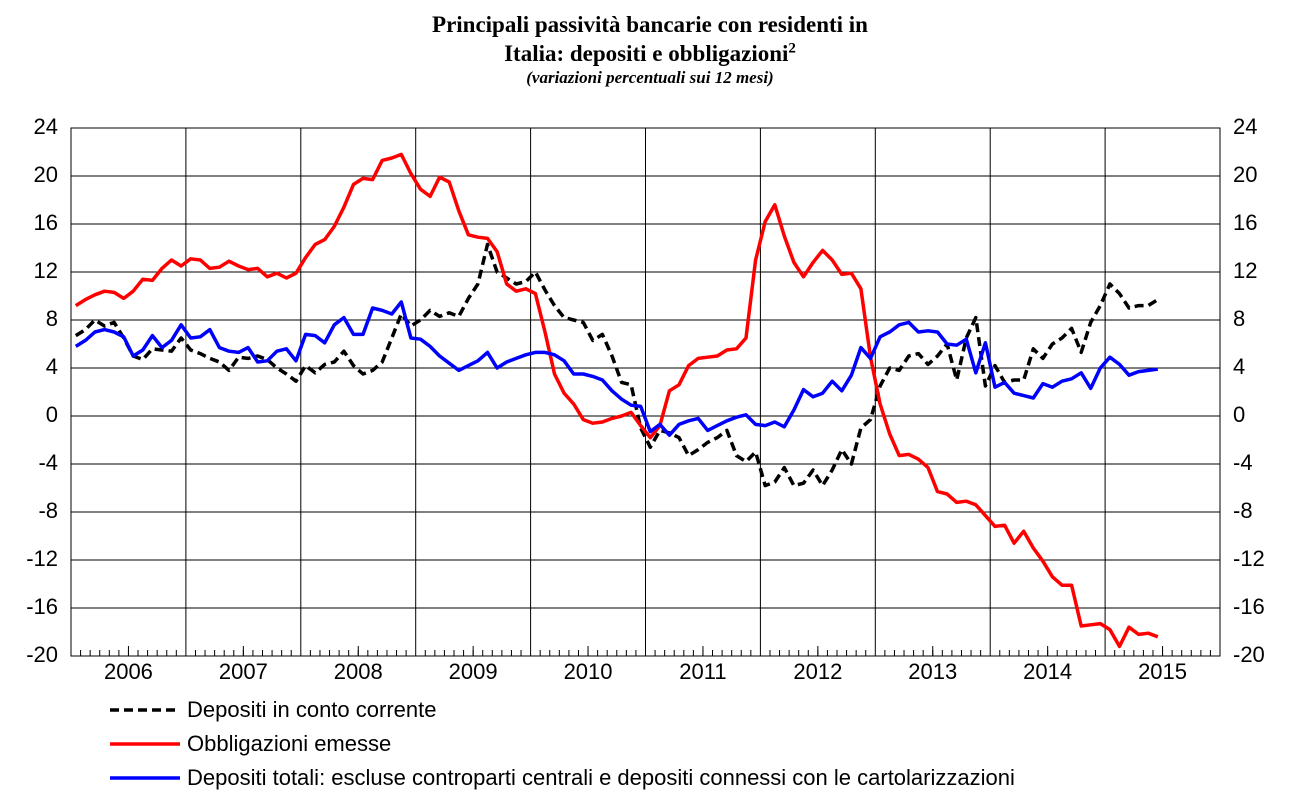 This screenshot has width=1289, height=796. I want to click on legend-label: Obbligazioni emesse, so click(289, 743).